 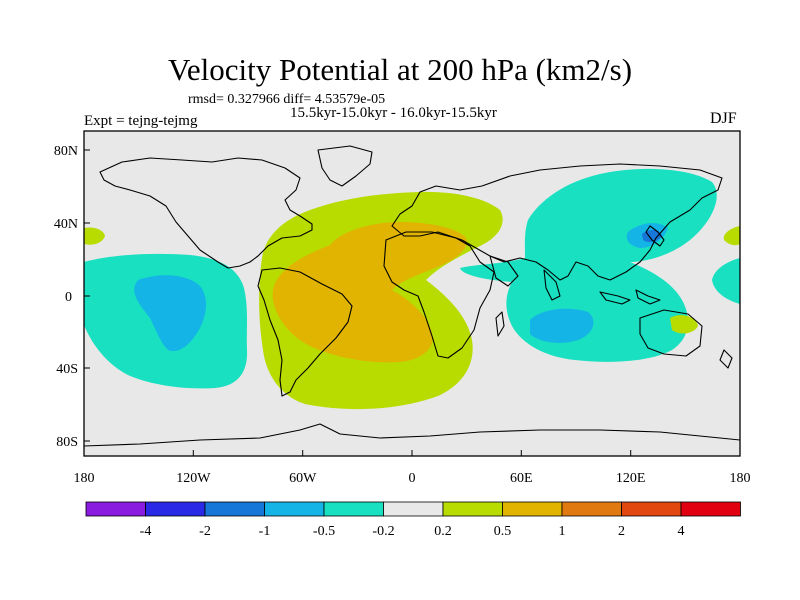 I want to click on colorbar-label-6: 0.5, so click(x=503, y=531).